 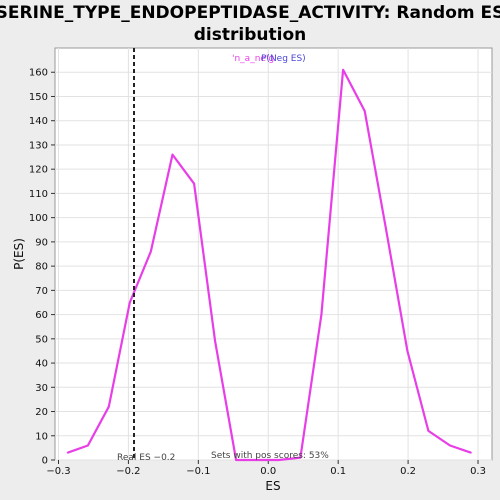 What do you see at coordinates (38, 170) in the screenshot?
I see `y-tick-label: 120` at bounding box center [38, 170].